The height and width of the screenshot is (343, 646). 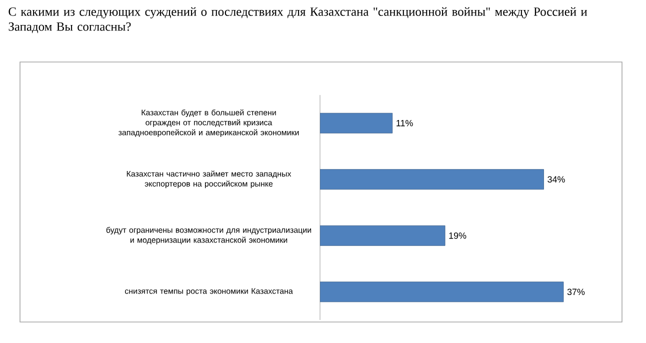 What do you see at coordinates (457, 235) in the screenshot?
I see `data-label: 19%` at bounding box center [457, 235].